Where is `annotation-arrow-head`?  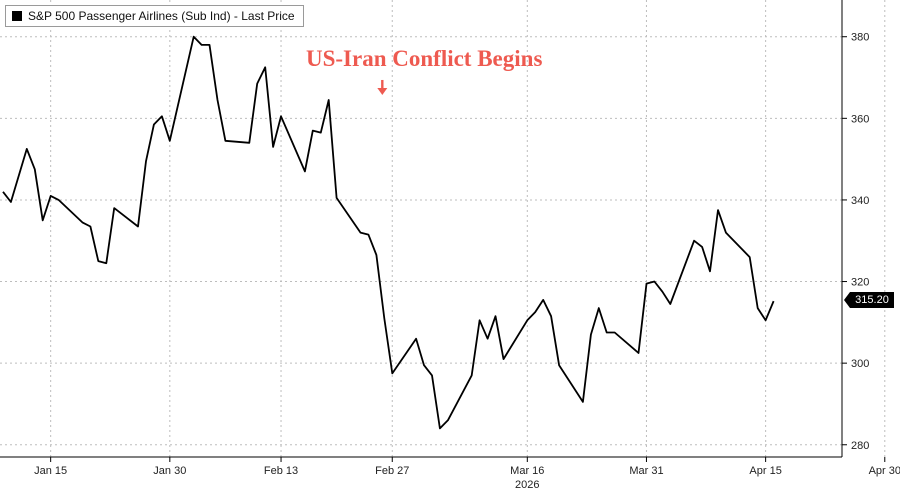 annotation-arrow-head is located at coordinates (382, 91).